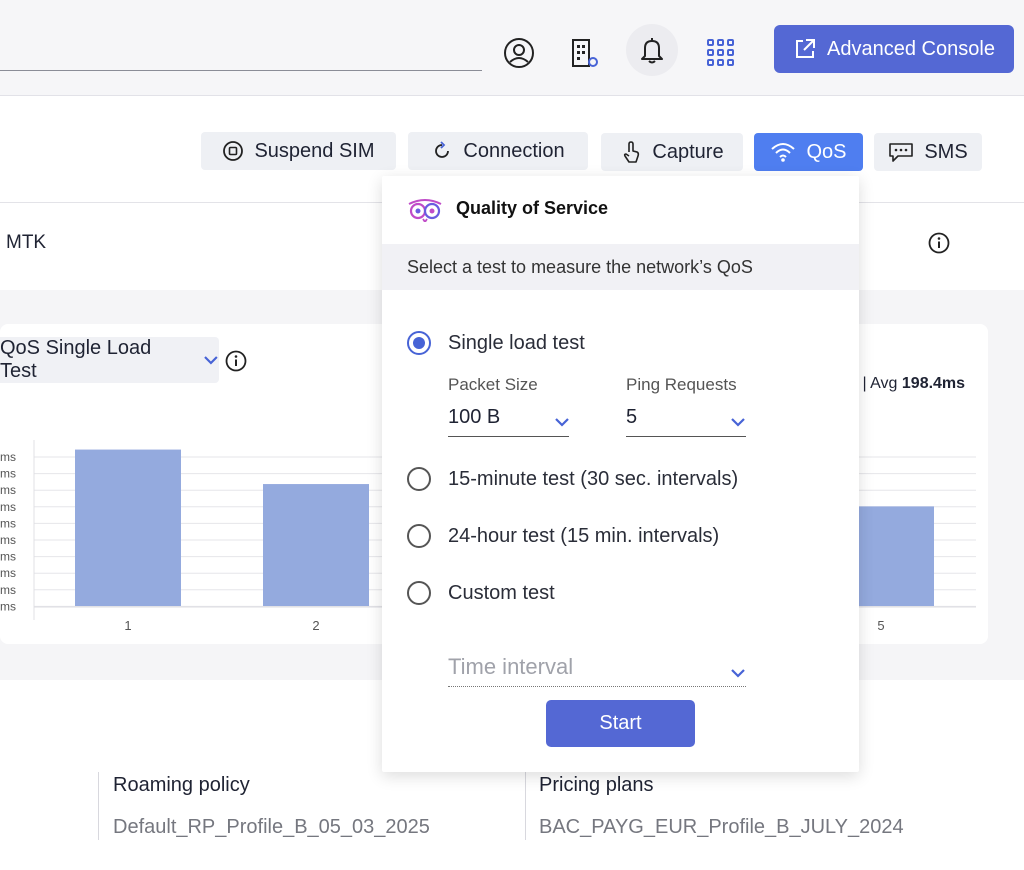 This screenshot has height=870, width=1024. I want to click on time-interval-underline, so click(597, 686).